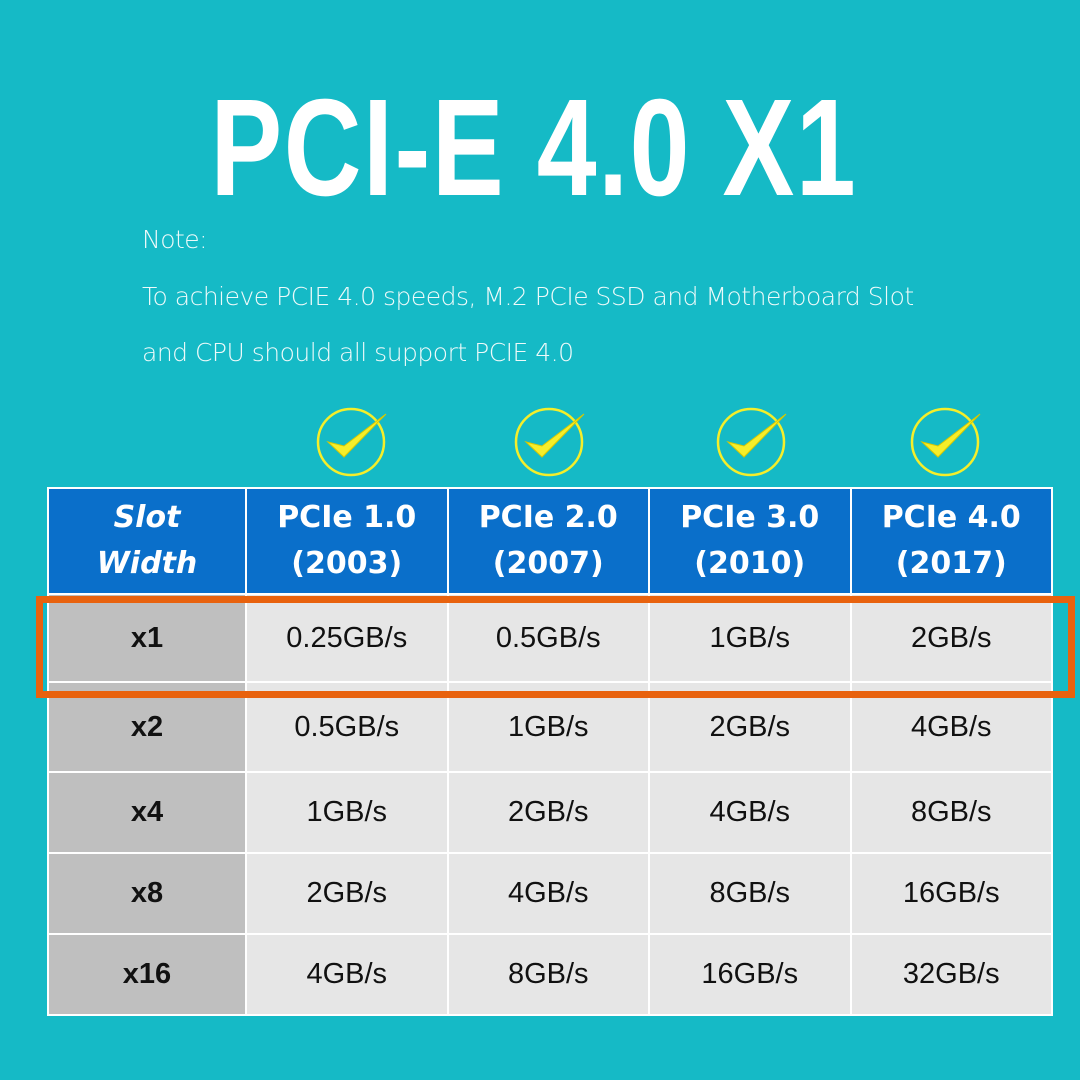  I want to click on table-row: x4 1GB/s 2GB/s 4GB/s 8GB/s, so click(550, 812).